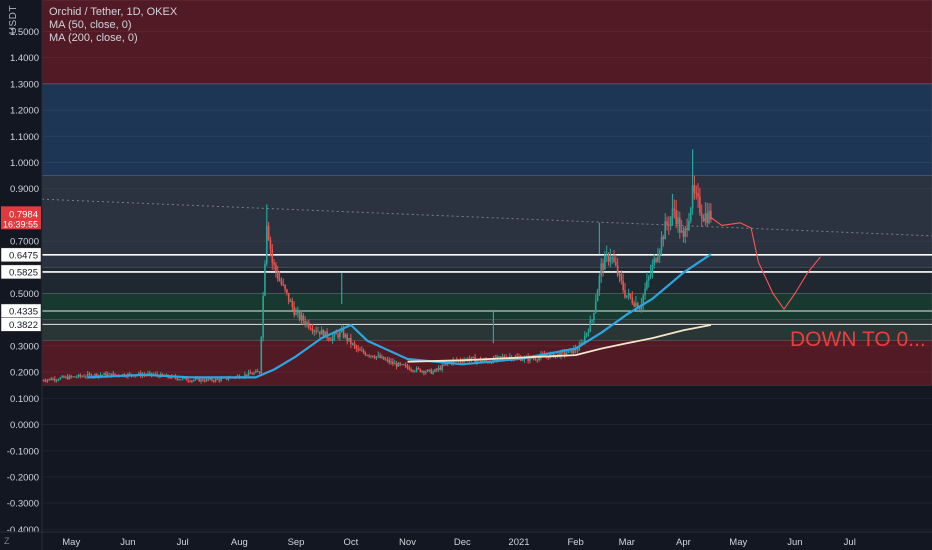 This screenshot has height=550, width=932. I want to click on timezone-badge: Z, so click(7, 541).